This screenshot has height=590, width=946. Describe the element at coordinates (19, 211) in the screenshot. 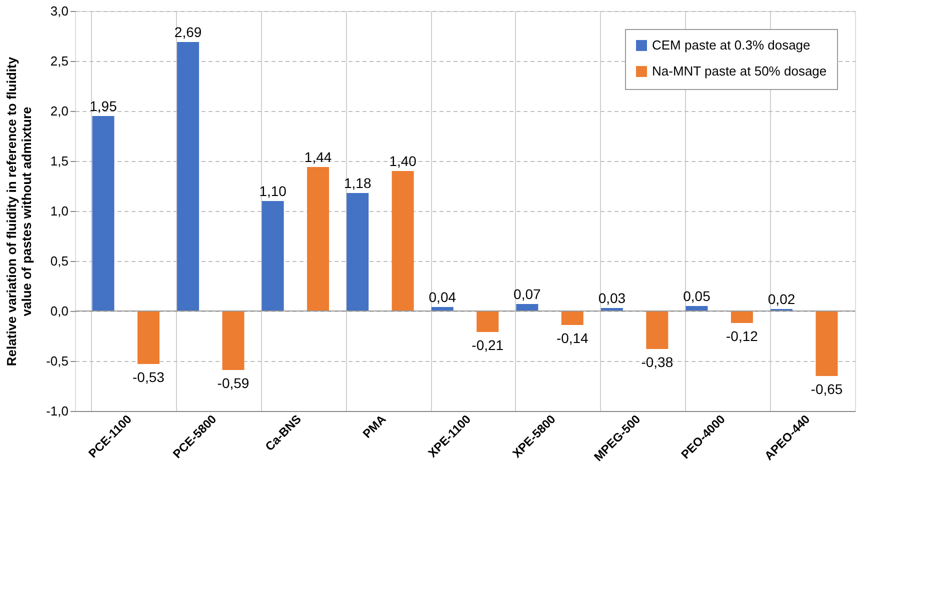

I see `y-axis-title: Relative variation of fluidity in reference to fluidity value of pastes without admixture` at that location.